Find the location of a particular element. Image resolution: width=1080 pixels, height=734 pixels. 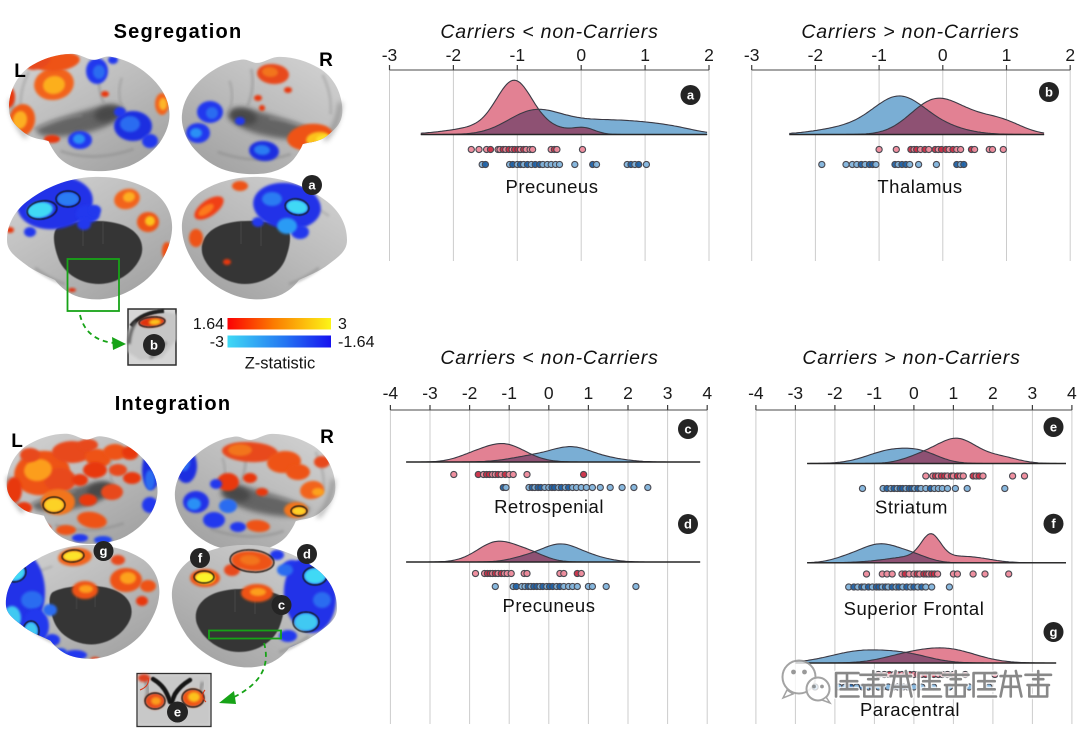

svg-text: Thalamus is located at coordinates (919, 186).